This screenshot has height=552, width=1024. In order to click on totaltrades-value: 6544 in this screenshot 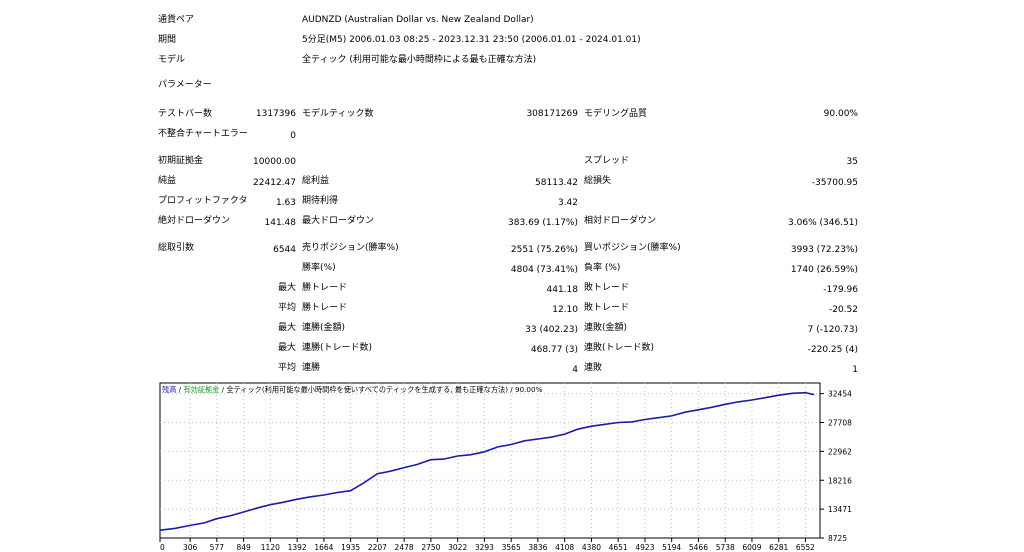, I will do `click(284, 250)`.